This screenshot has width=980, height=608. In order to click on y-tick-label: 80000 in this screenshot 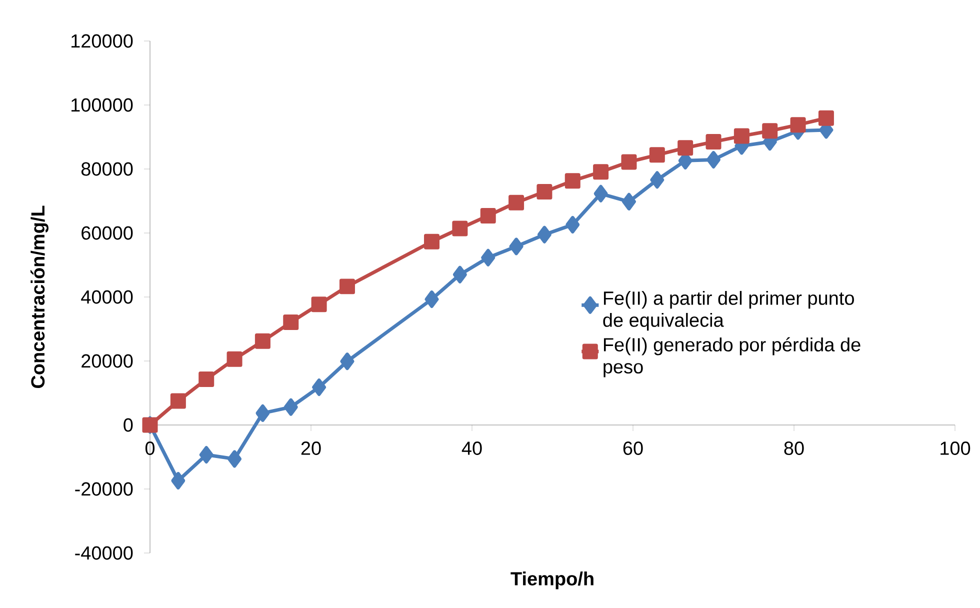, I will do `click(107, 169)`.